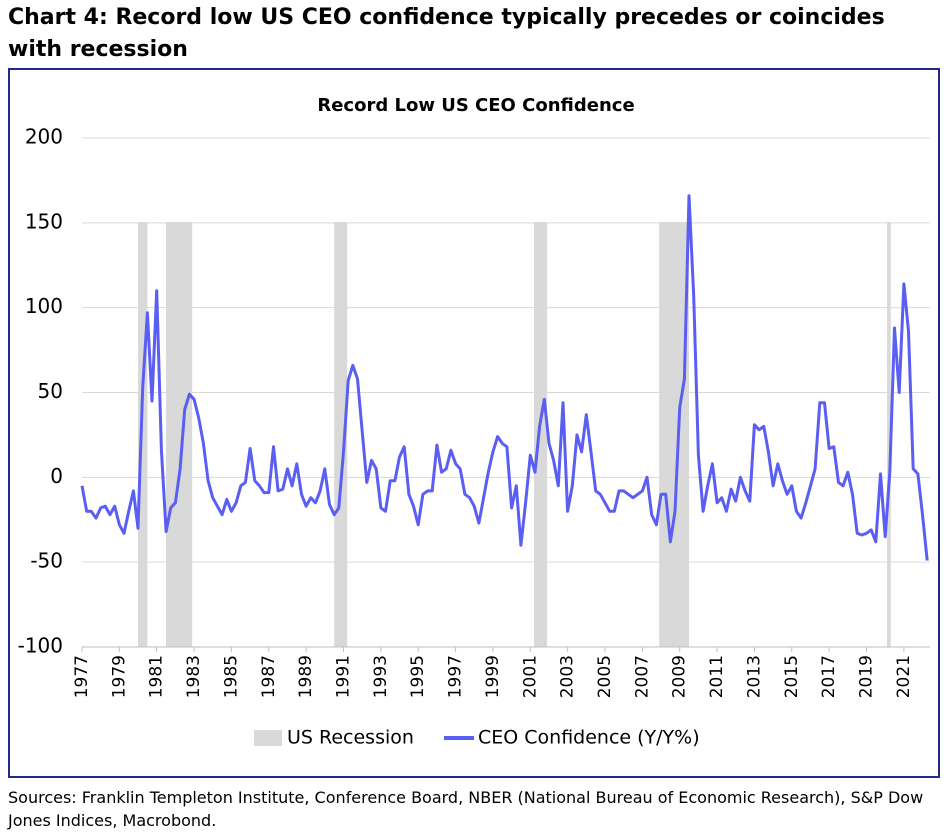  What do you see at coordinates (530, 676) in the screenshot?
I see `x-tick-label: 2001` at bounding box center [530, 676].